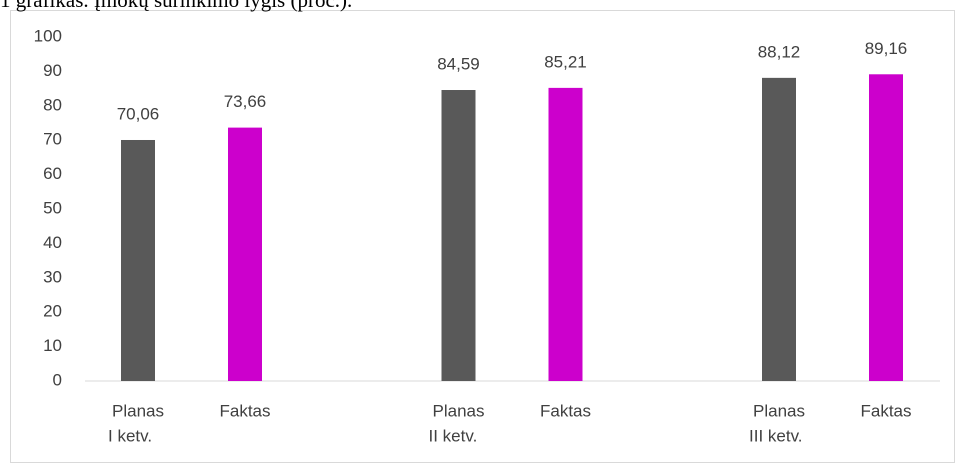 This screenshot has height=464, width=957. I want to click on data-label: 84,59, so click(458, 63).